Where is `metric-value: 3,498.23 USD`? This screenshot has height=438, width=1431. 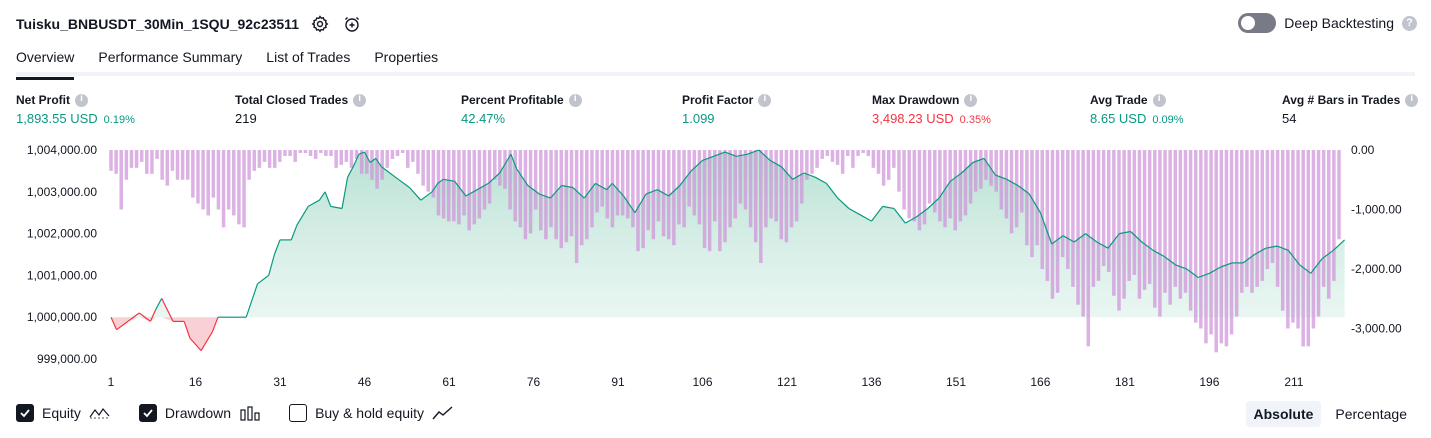 metric-value: 3,498.23 USD is located at coordinates (913, 118).